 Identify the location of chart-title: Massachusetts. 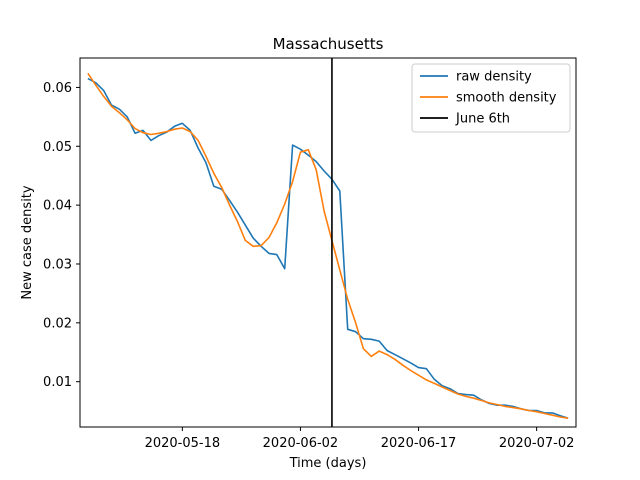
(328, 44).